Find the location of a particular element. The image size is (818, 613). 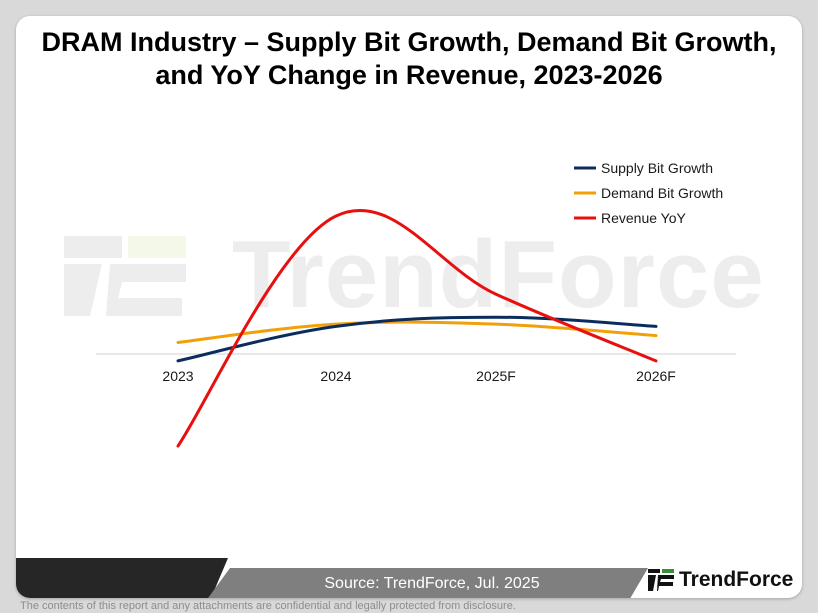

brand-name: TrendForce is located at coordinates (736, 579).